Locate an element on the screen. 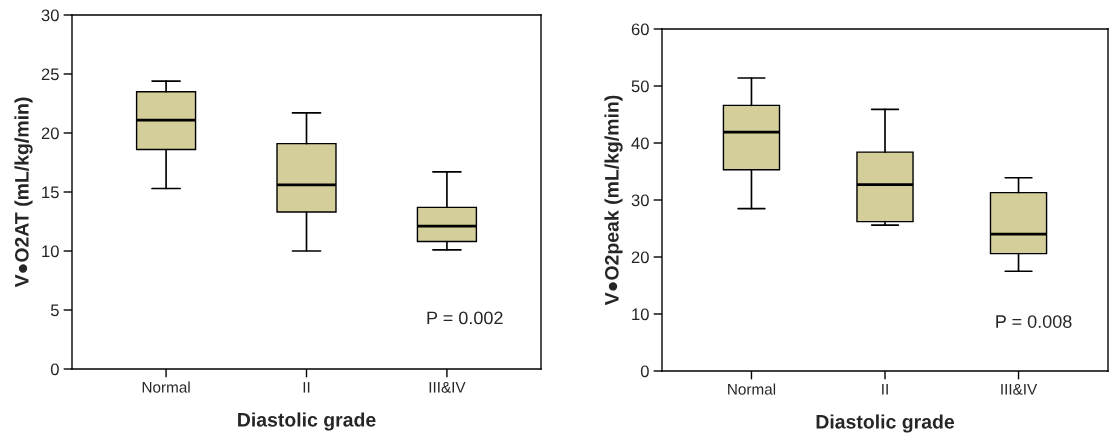 The width and height of the screenshot is (1114, 443). y-tick-label: 25 is located at coordinates (50, 74).